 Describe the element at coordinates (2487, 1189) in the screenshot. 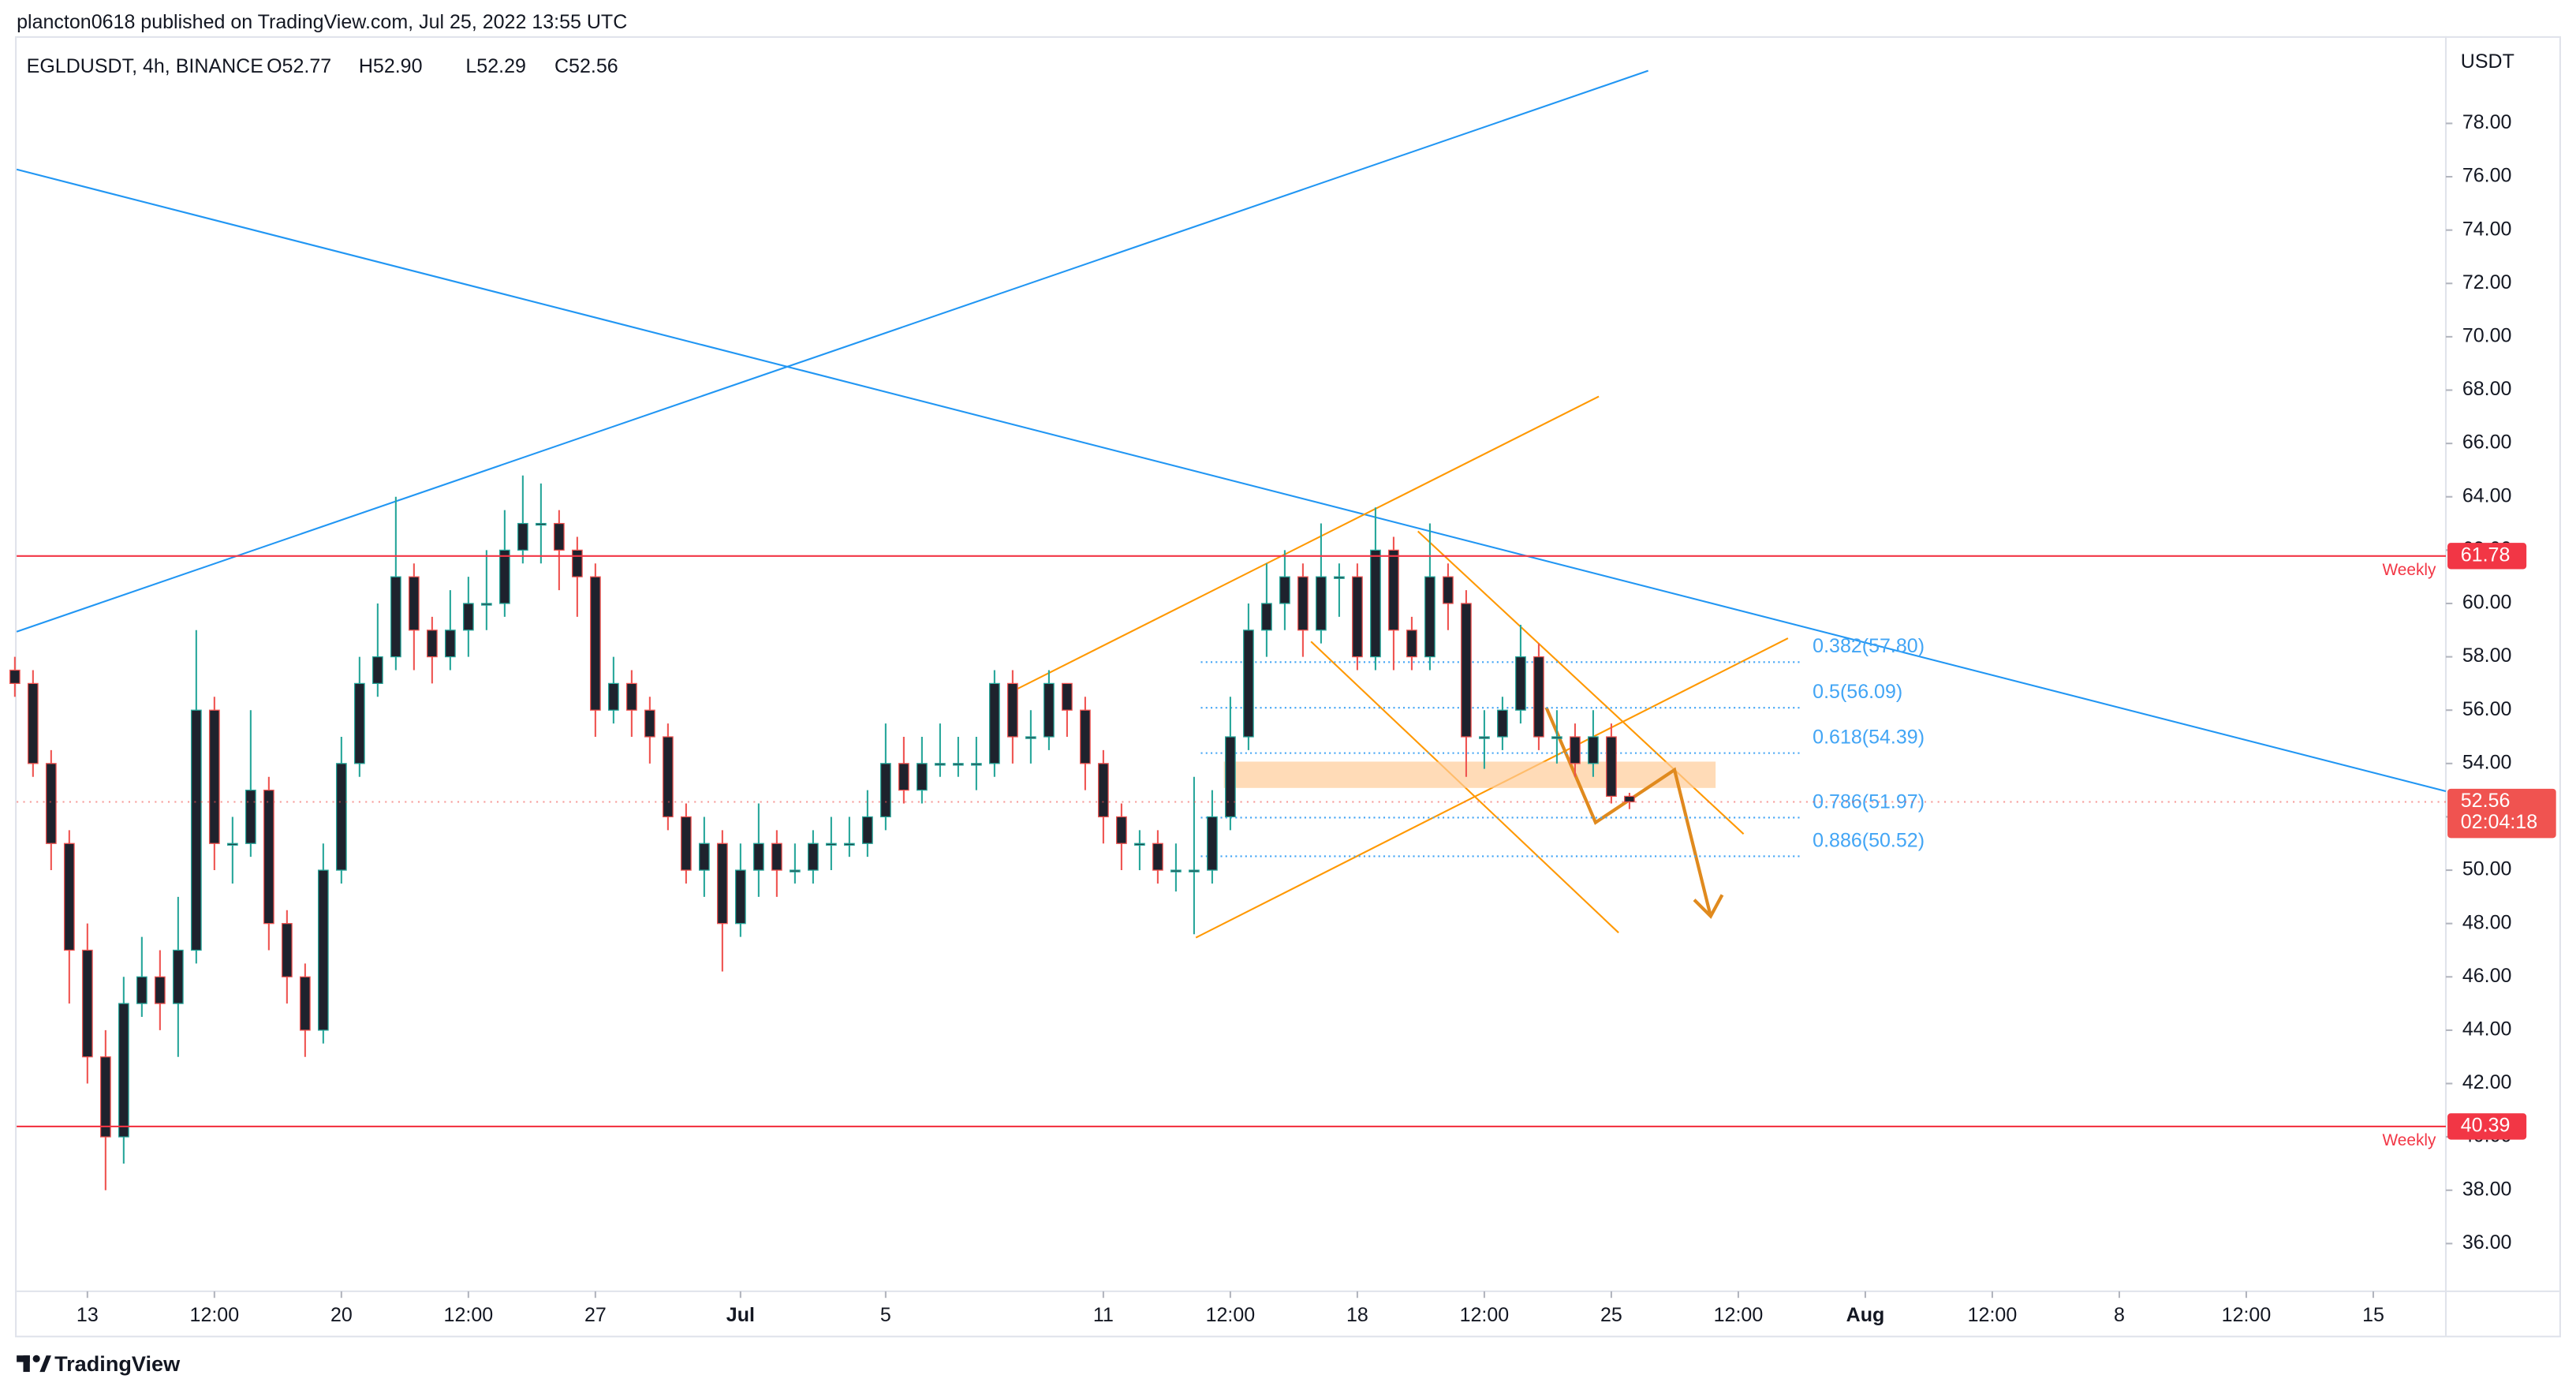

I see `y-tick-label: 38.00` at that location.